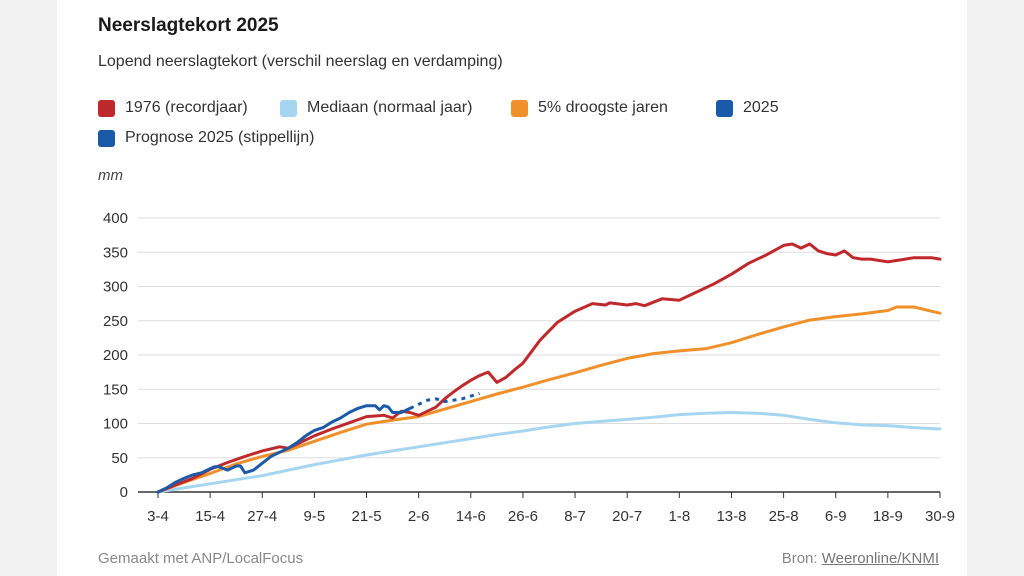 This screenshot has width=1024, height=576. I want to click on x-tick-label-14-6: 14-6, so click(471, 516).